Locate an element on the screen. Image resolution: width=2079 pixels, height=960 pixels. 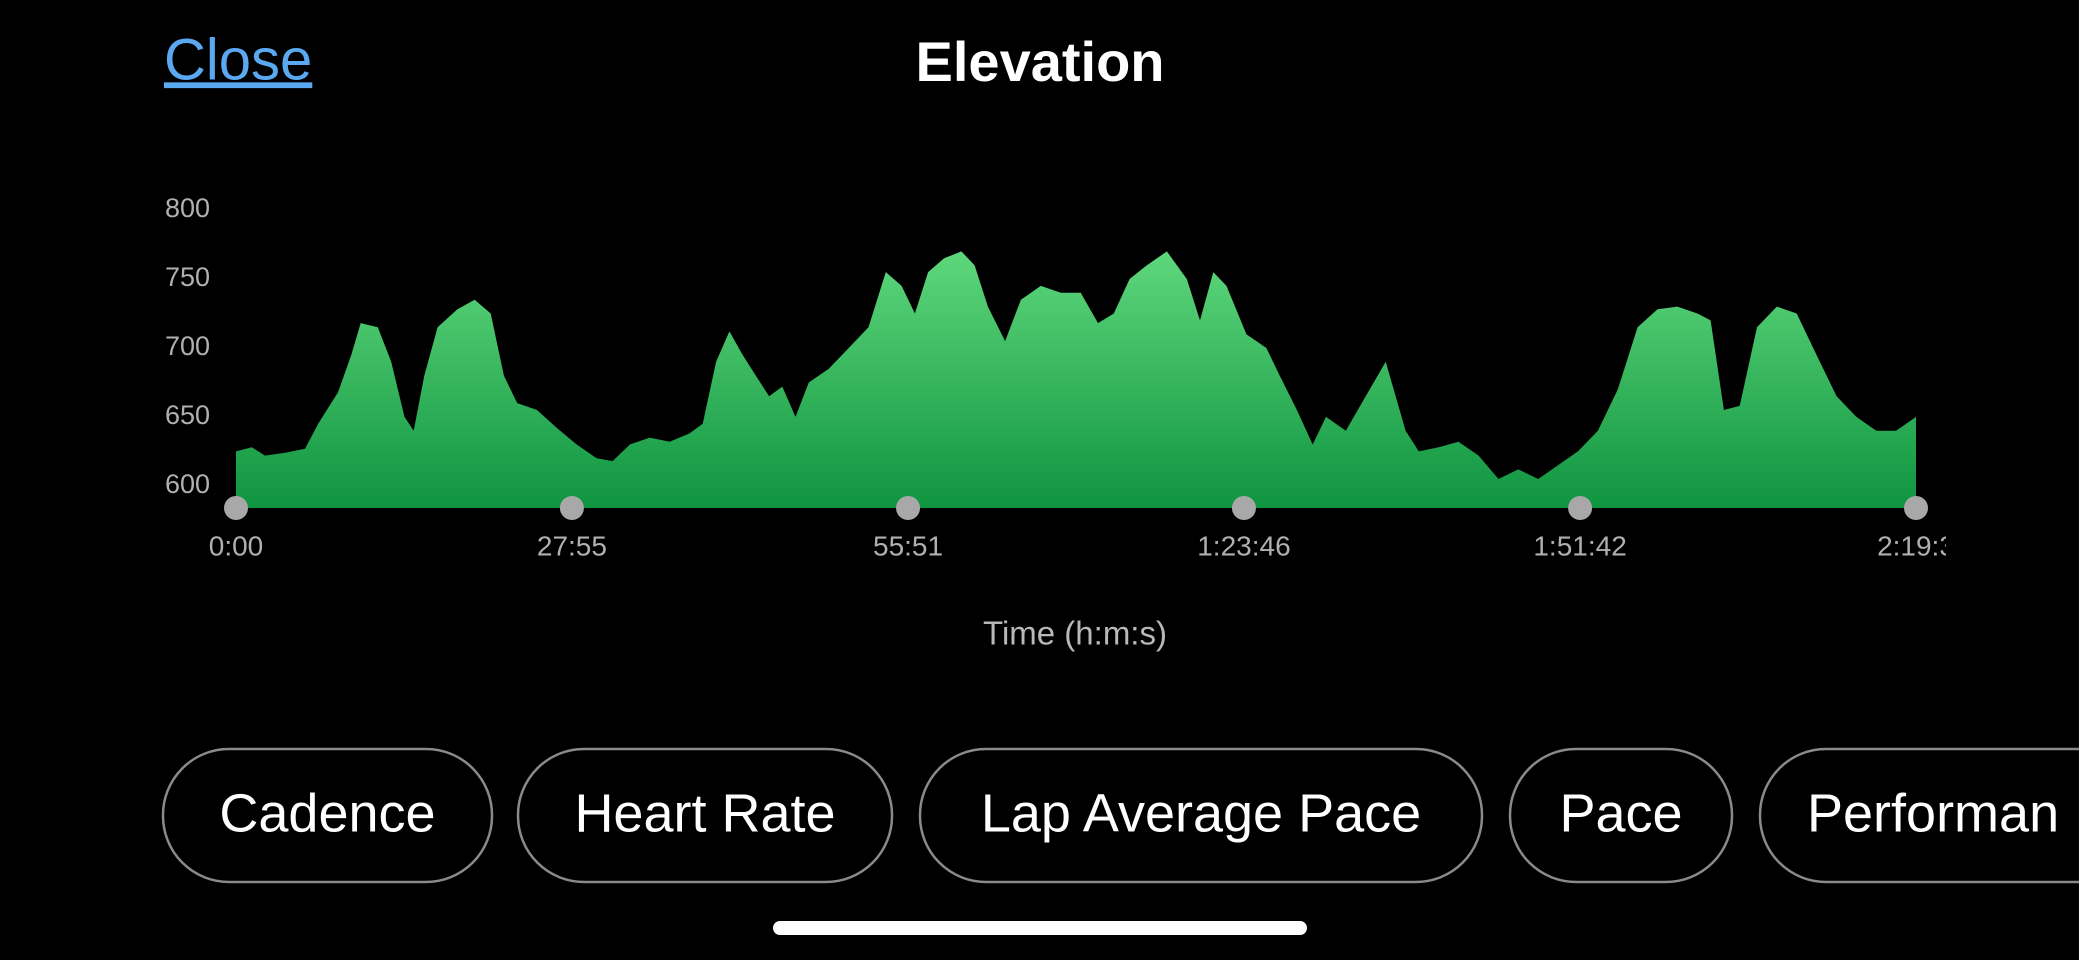
metric-button: Performan is located at coordinates (1918, 815).